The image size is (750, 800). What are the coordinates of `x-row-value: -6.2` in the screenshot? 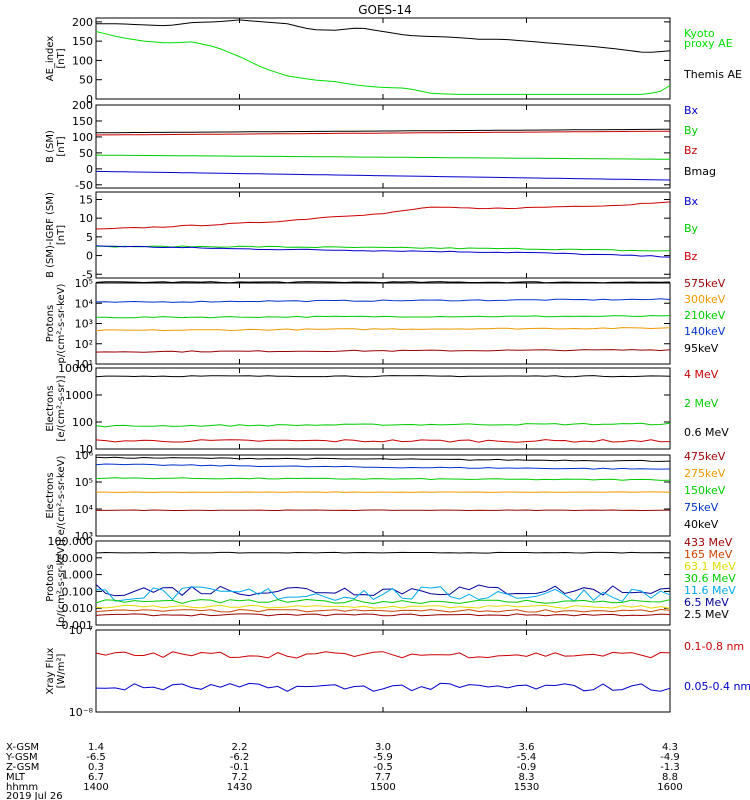 It's located at (240, 757).